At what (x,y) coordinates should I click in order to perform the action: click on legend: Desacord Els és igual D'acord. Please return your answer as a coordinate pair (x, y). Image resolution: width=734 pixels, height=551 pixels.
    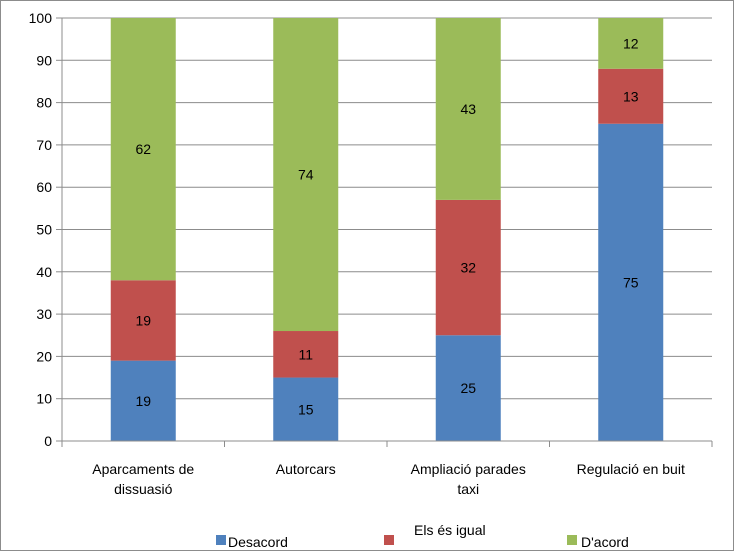
    Looking at the image, I should click on (422, 536).